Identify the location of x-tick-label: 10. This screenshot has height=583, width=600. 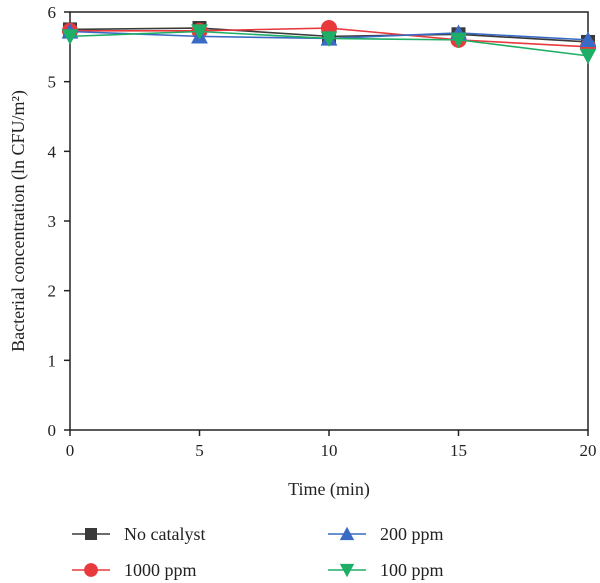
(329, 450).